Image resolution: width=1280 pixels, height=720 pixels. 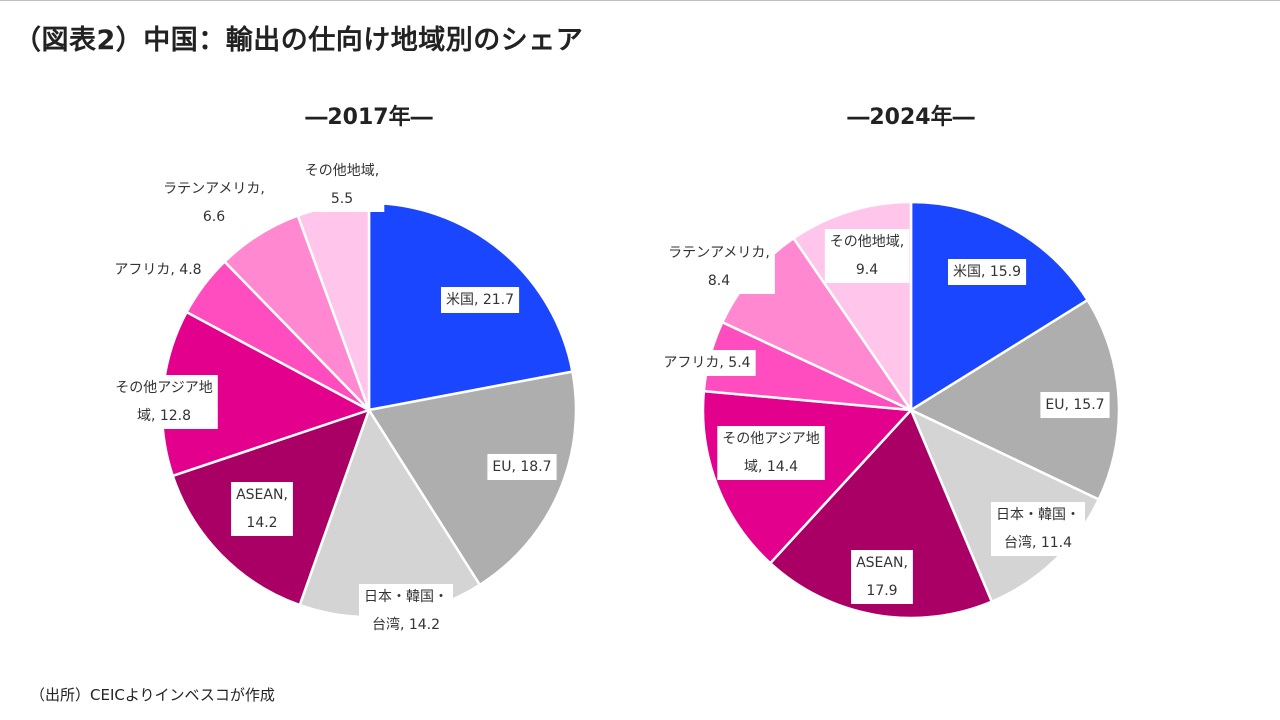 What do you see at coordinates (881, 513) in the screenshot?
I see `pie-slice-asean-2024` at bounding box center [881, 513].